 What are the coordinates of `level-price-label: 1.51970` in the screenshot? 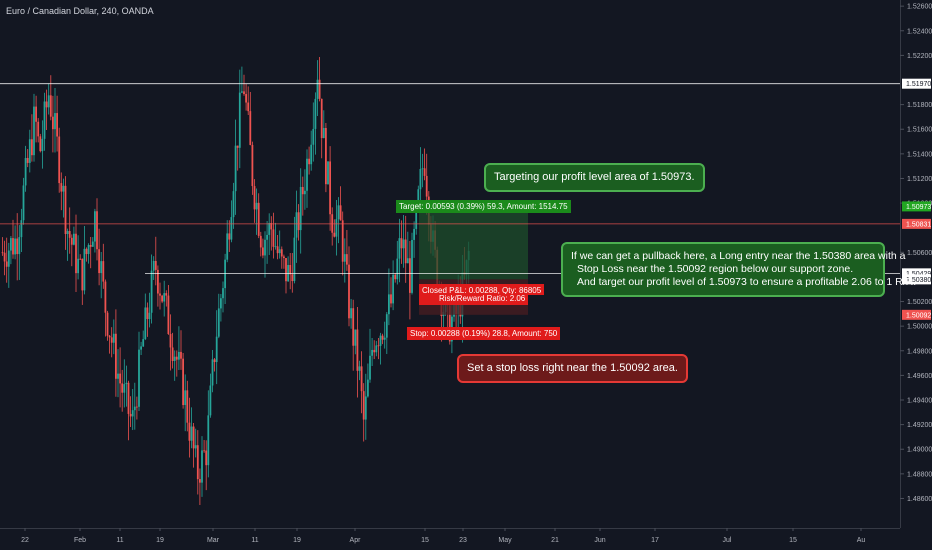 It's located at (918, 84).